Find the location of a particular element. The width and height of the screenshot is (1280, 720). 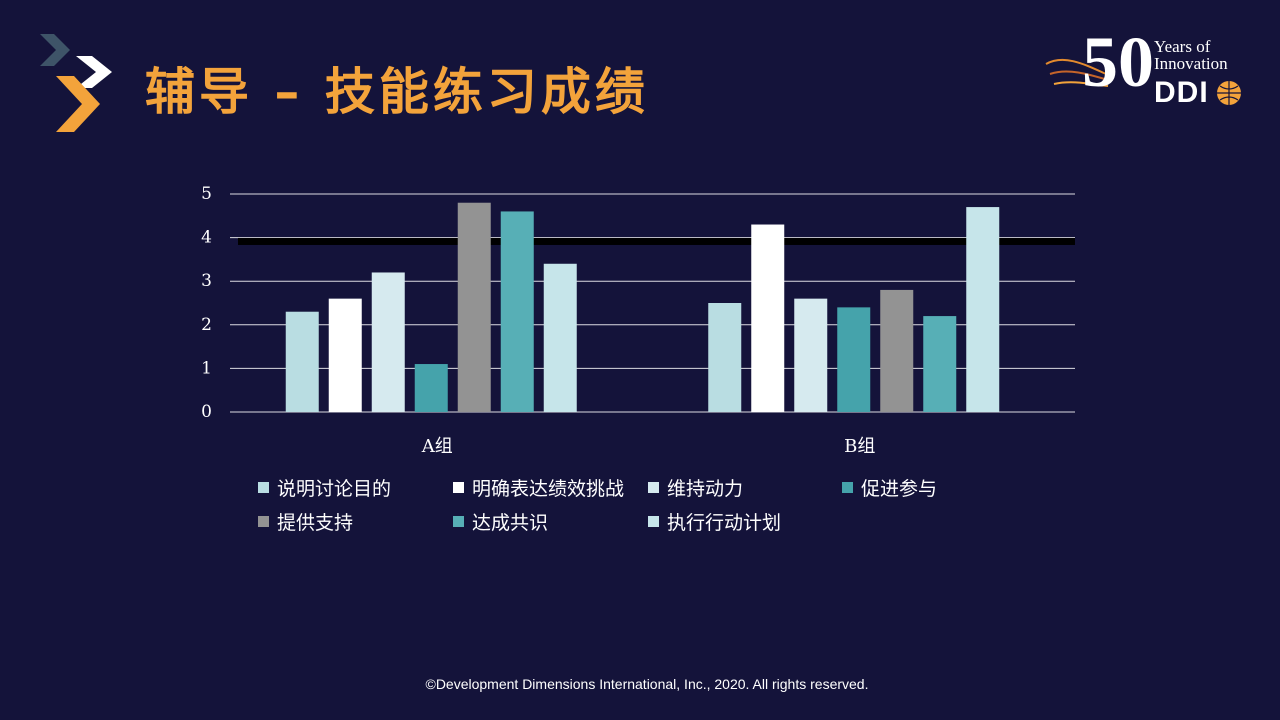

legend-item: 说明讨论目的 is located at coordinates (324, 487).